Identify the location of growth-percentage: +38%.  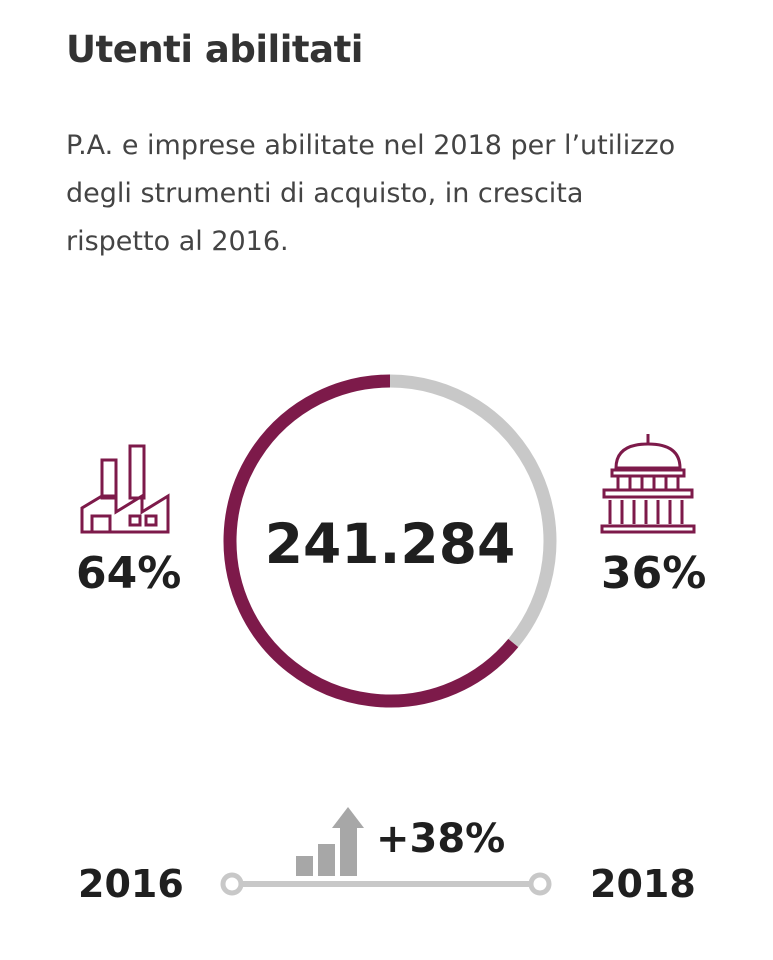
(441, 839).